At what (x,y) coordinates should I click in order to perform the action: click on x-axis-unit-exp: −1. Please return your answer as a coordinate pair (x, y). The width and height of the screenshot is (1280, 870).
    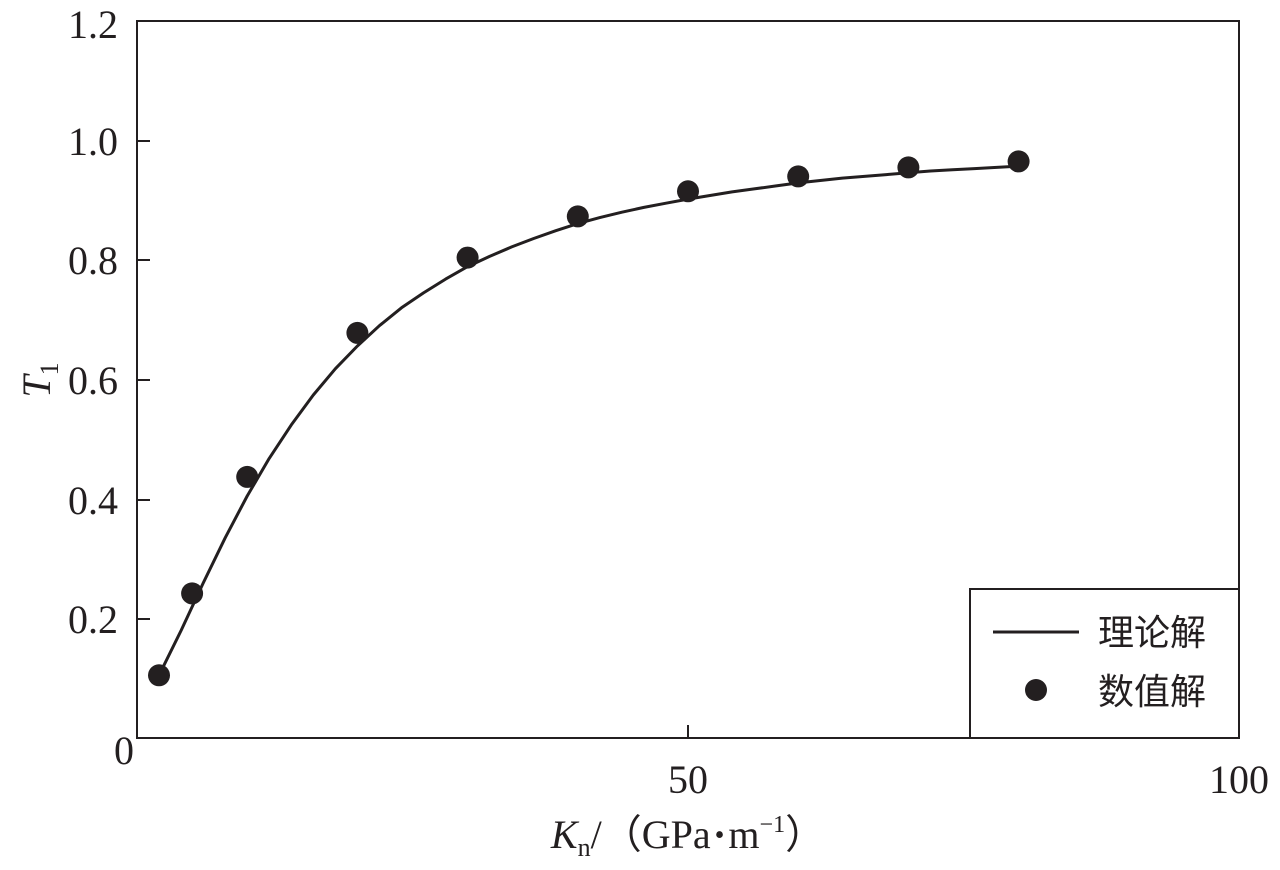
    Looking at the image, I should click on (773, 825).